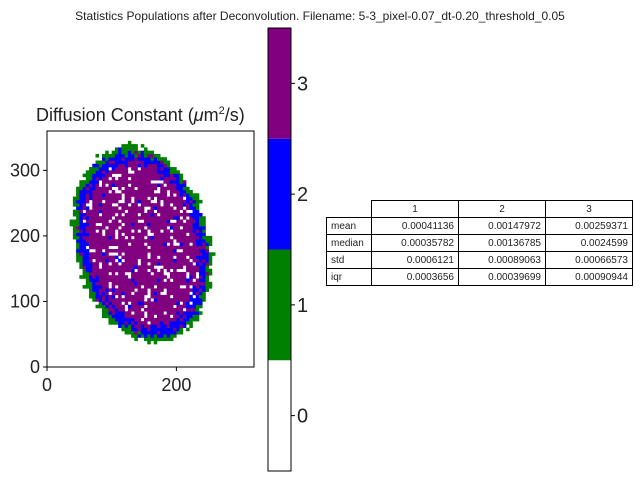 This screenshot has height=480, width=640. What do you see at coordinates (25, 170) in the screenshot?
I see `y-tick-label: 300` at bounding box center [25, 170].